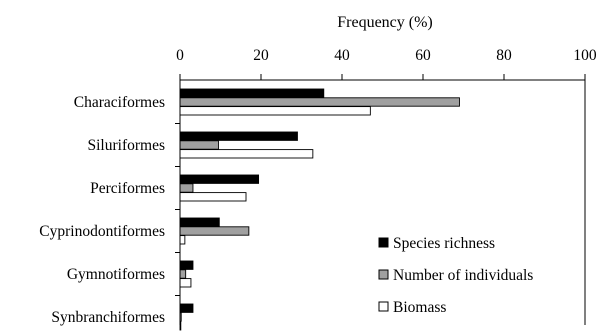 Image resolution: width=603 pixels, height=332 pixels. I want to click on bar-synbranchiformes-species-richness, so click(186, 308).